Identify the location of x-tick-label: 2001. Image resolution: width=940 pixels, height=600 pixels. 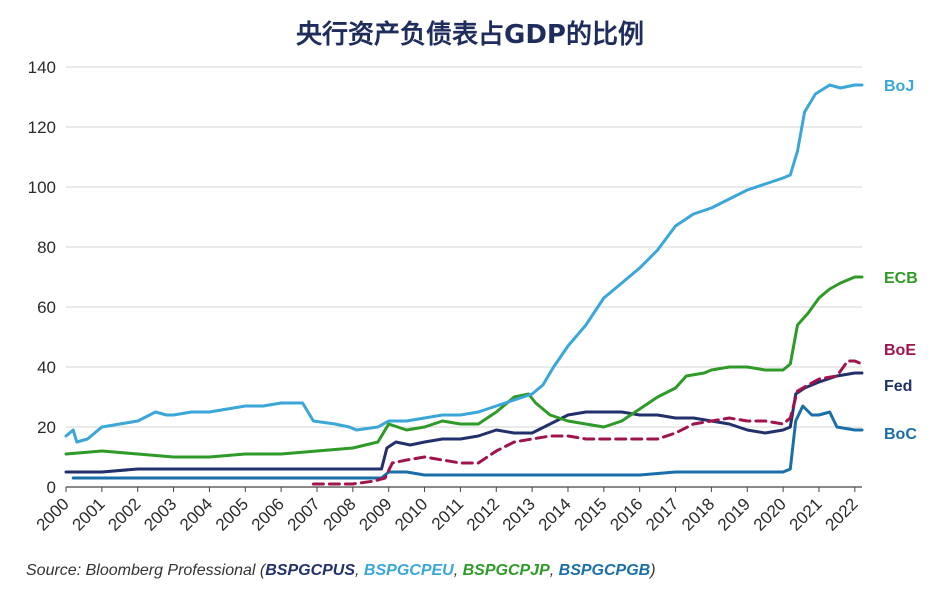
(89, 514).